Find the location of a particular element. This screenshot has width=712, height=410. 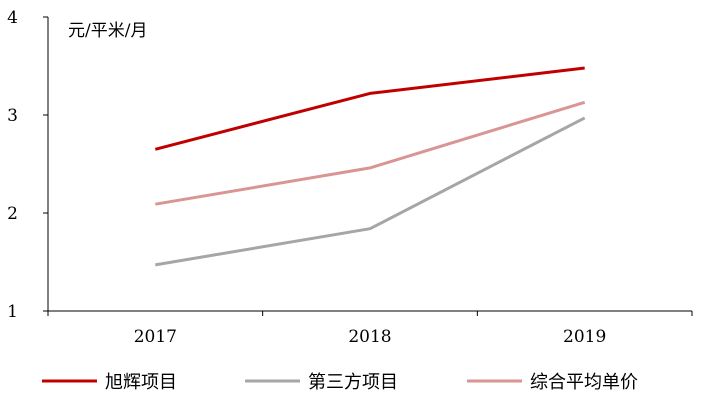

x-tick-labels: 2017 2018 2019 is located at coordinates (370, 337).